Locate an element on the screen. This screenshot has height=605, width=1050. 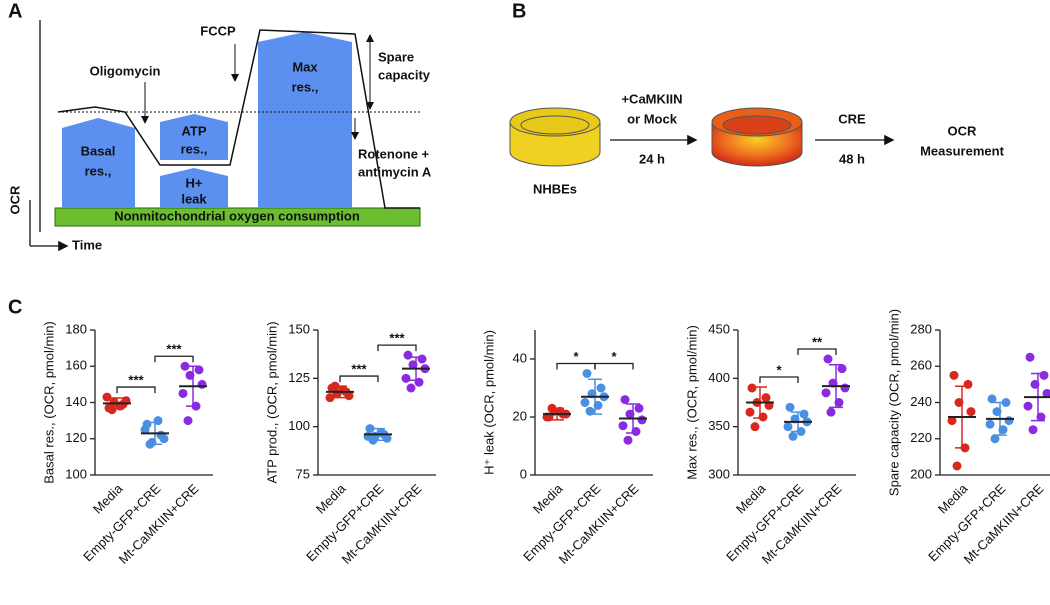
time-label: 24 h is located at coordinates (652, 158).